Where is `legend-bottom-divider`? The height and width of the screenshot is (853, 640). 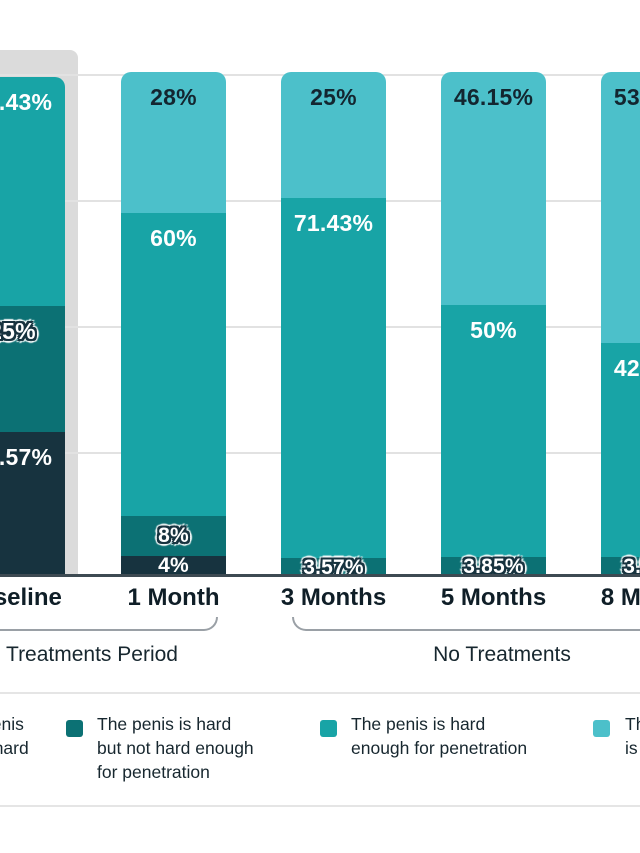 legend-bottom-divider is located at coordinates (320, 806).